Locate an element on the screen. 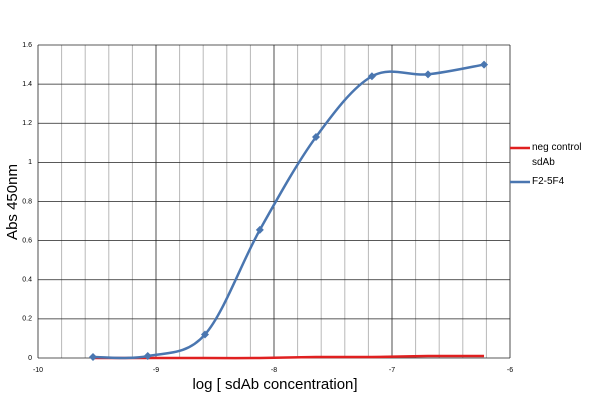 The height and width of the screenshot is (402, 600). y-axis-title: Abs 450nm is located at coordinates (12, 202).